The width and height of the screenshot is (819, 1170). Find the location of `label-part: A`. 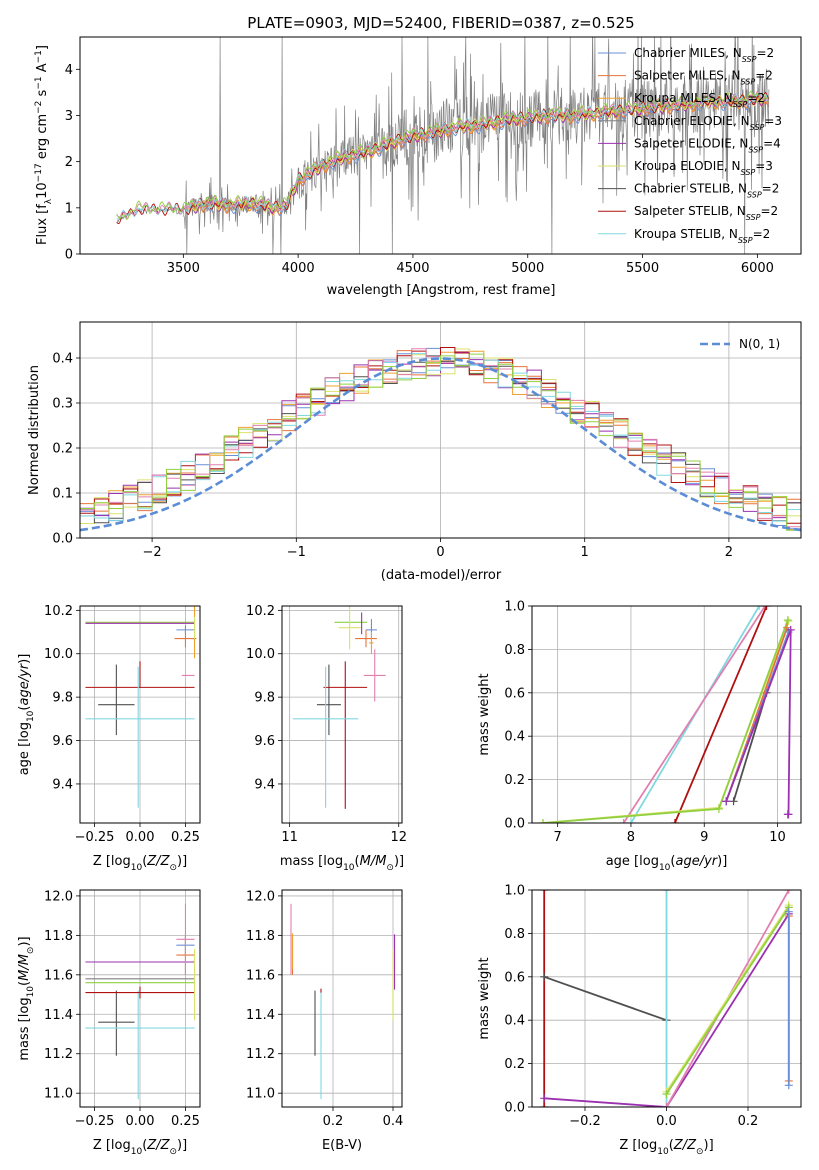

label-part: A is located at coordinates (42, 69).